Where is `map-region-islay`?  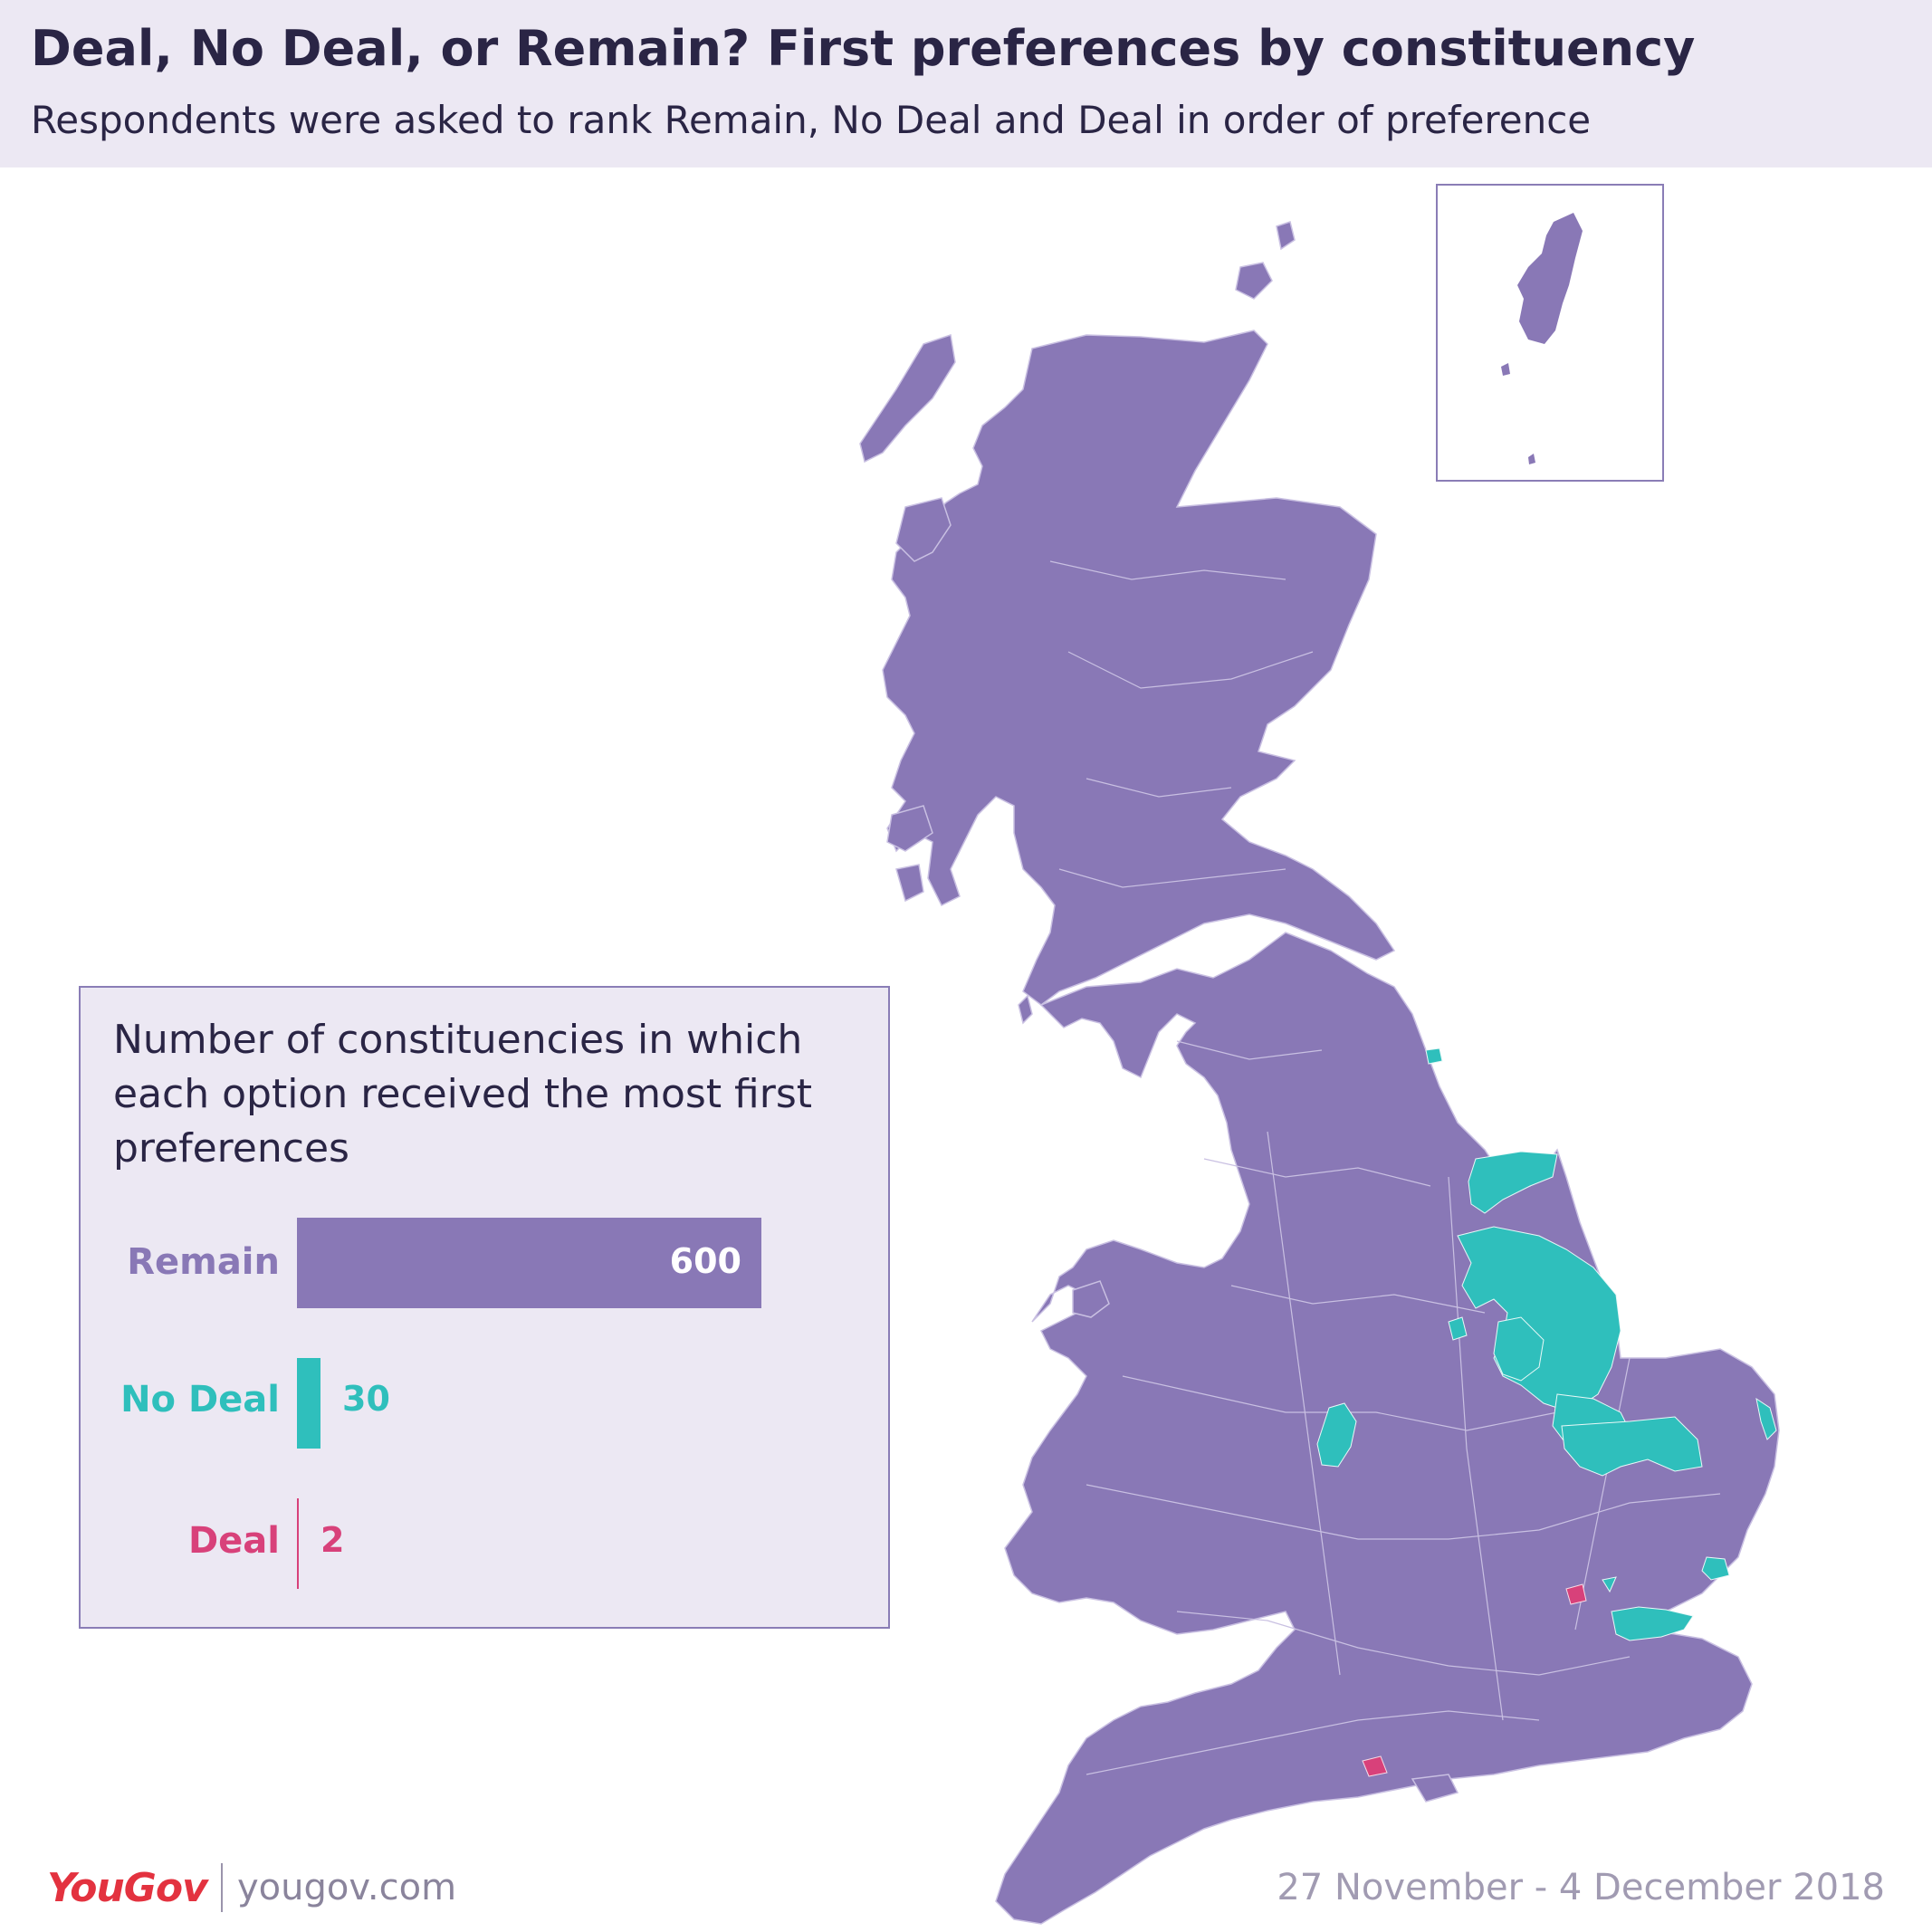
map-region-islay is located at coordinates (909, 883).